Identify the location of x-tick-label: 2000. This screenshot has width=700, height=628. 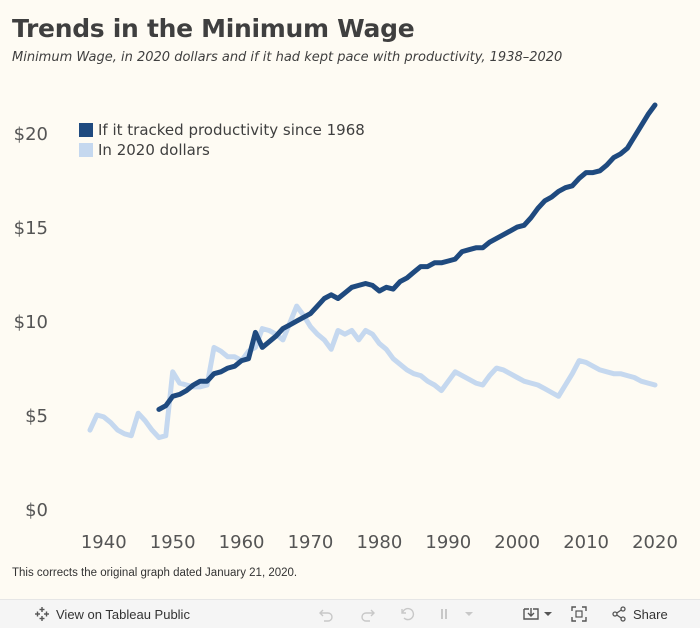
(517, 542).